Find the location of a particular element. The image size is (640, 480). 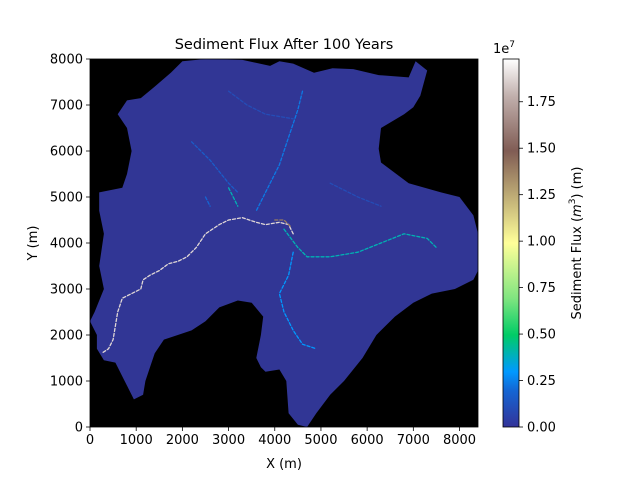

y-tick-label: 7000 is located at coordinates (66, 106).